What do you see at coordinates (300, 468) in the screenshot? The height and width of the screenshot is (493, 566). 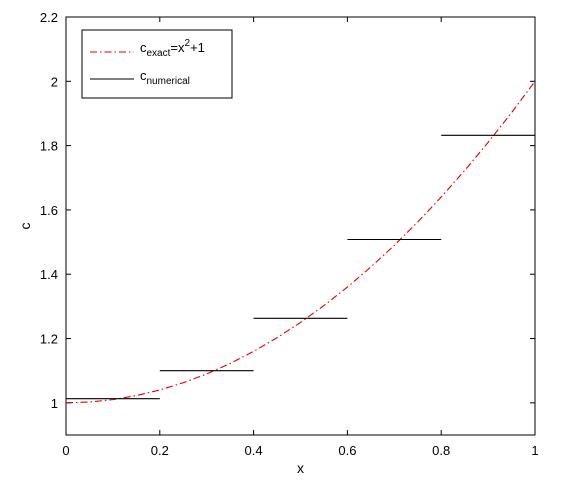 I see `x-axis-label: x` at bounding box center [300, 468].